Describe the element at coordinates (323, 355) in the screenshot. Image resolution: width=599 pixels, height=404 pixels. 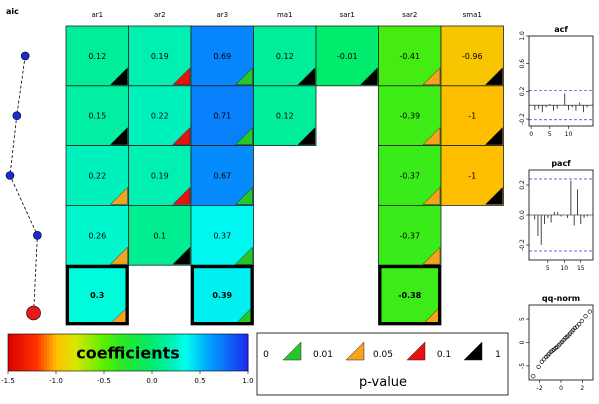
I see `pvalue-break-1: 0.01` at that location.